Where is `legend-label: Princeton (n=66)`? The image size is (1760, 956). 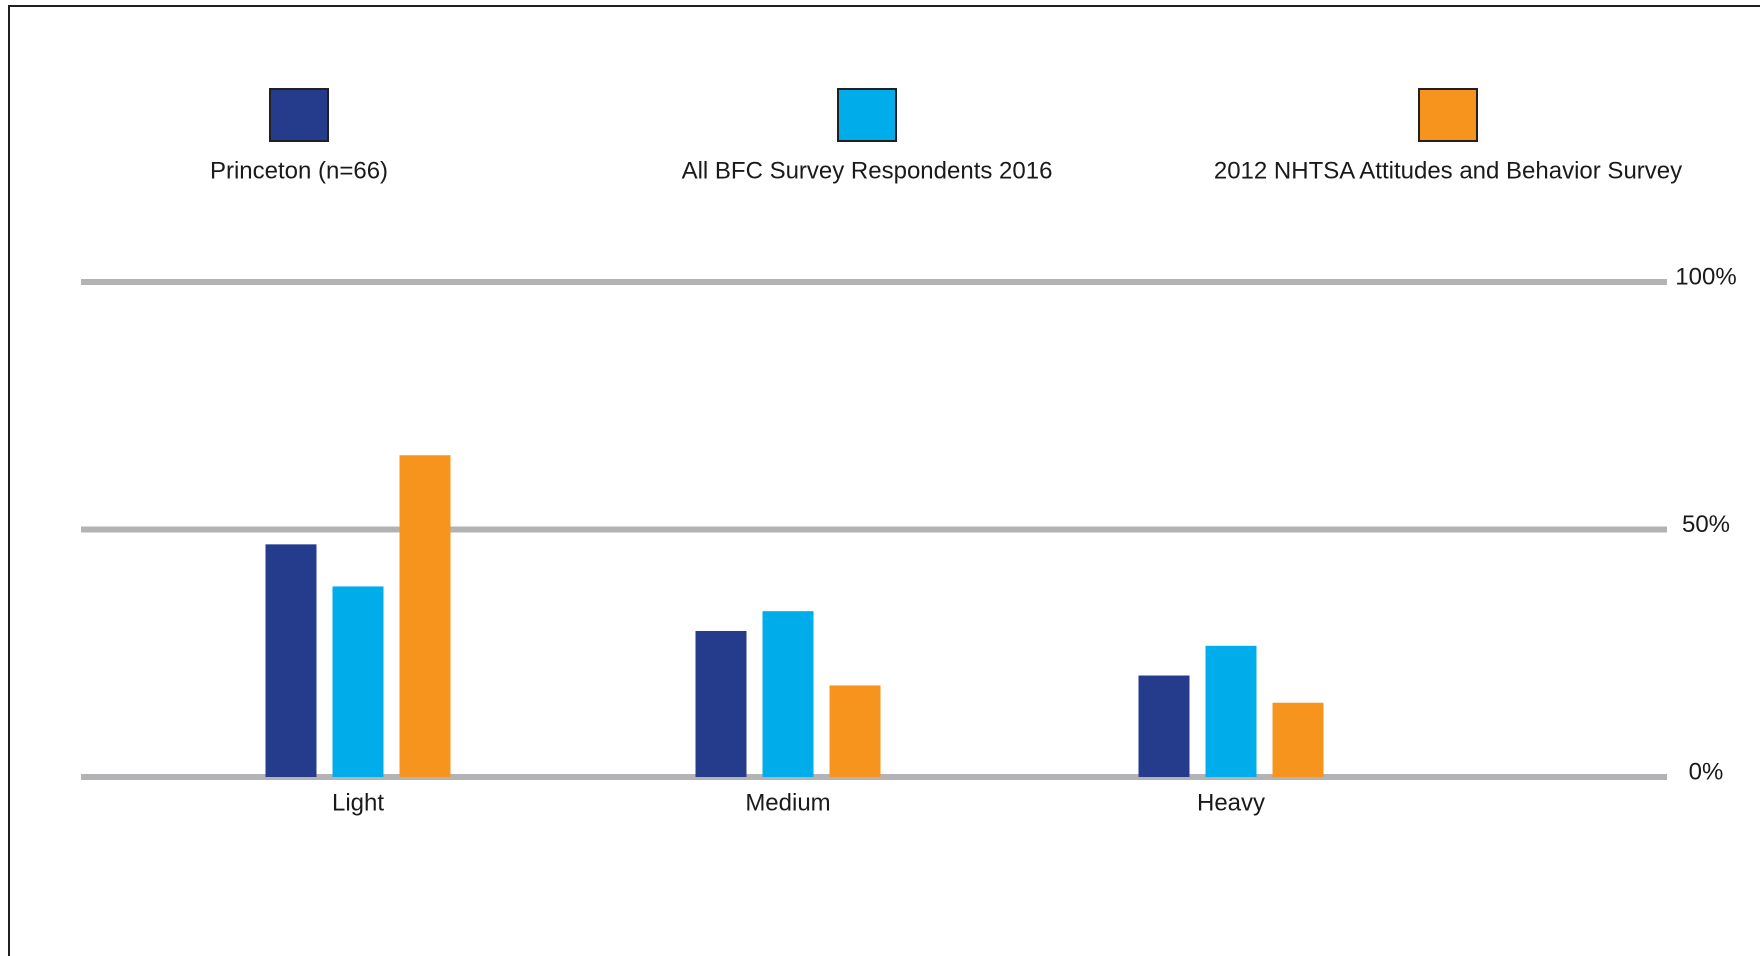 legend-label: Princeton (n=66) is located at coordinates (299, 170).